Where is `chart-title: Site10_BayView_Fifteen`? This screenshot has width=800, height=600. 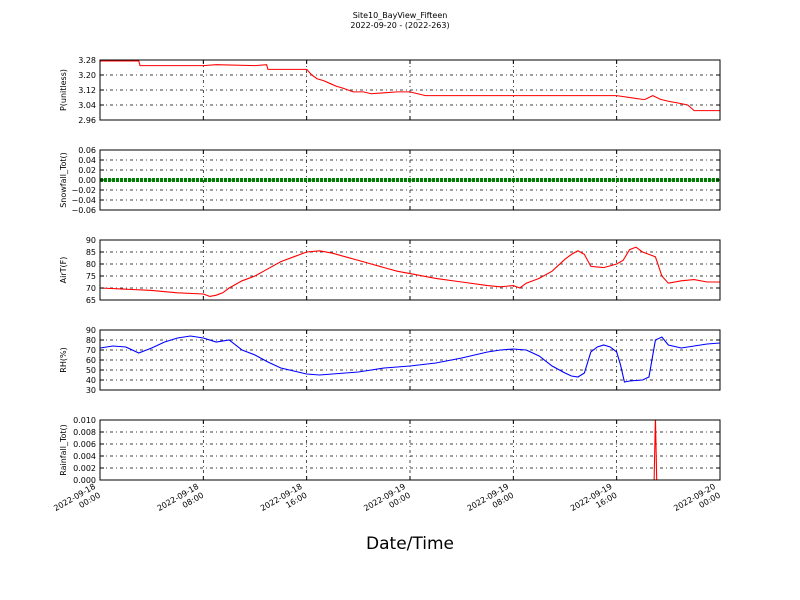
chart-title: Site10_BayView_Fifteen is located at coordinates (400, 15).